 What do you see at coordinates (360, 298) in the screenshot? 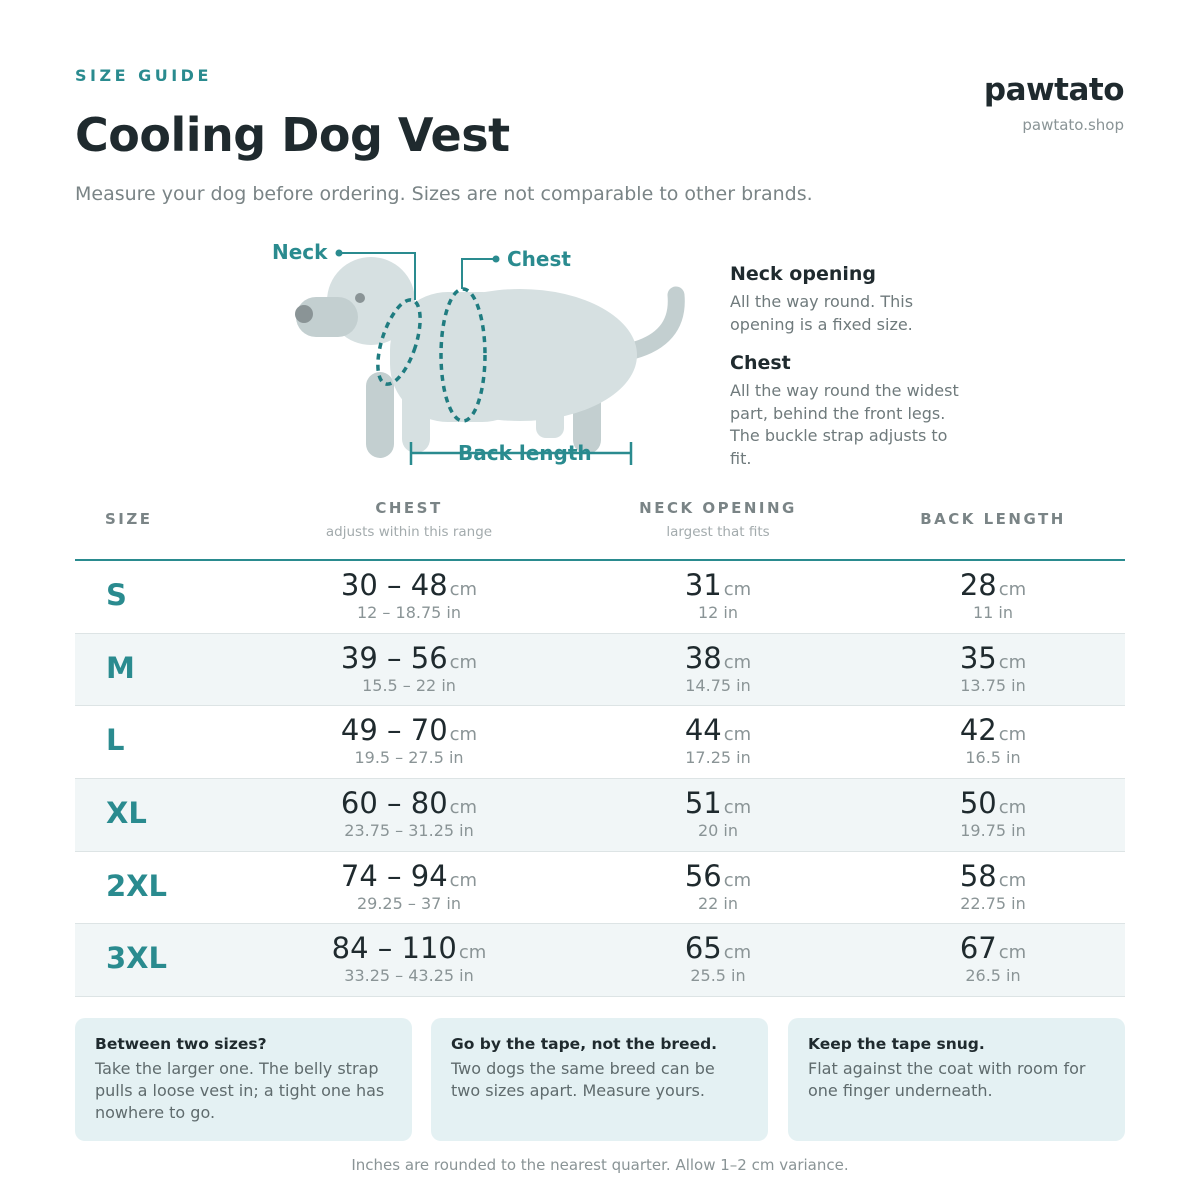
I see `dog-eye` at bounding box center [360, 298].